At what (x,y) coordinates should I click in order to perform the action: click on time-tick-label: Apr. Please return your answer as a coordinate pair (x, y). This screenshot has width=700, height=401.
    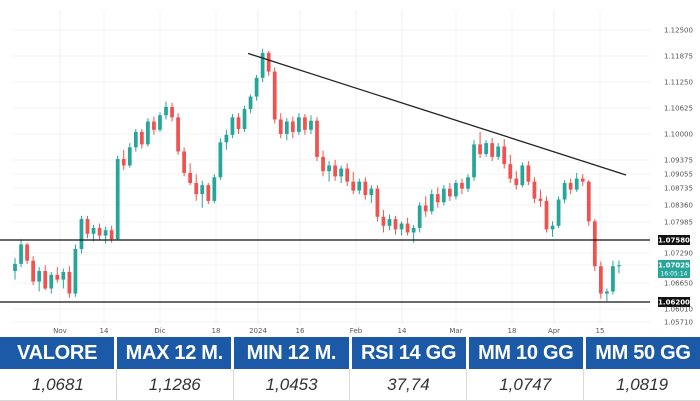
    Looking at the image, I should click on (554, 331).